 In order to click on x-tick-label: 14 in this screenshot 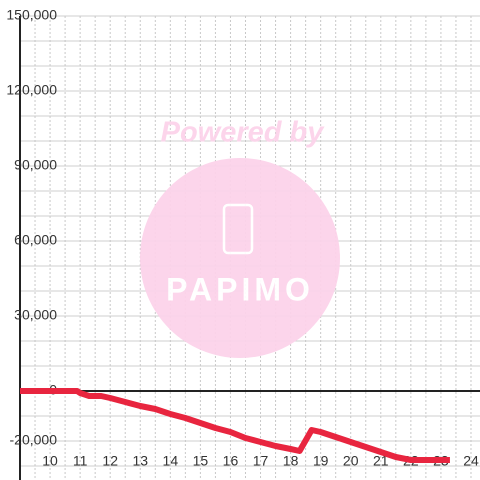, I will do `click(171, 461)`.